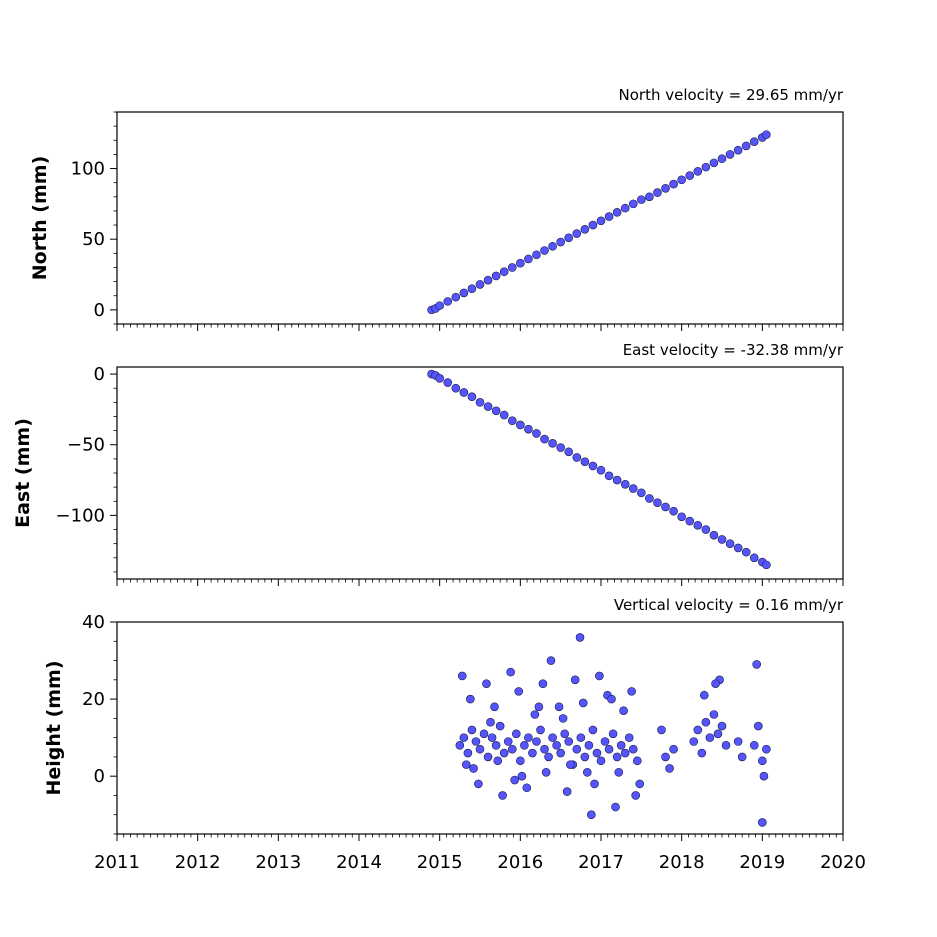 The height and width of the screenshot is (937, 937). I want to click on x-tick-label: 2011, so click(117, 862).